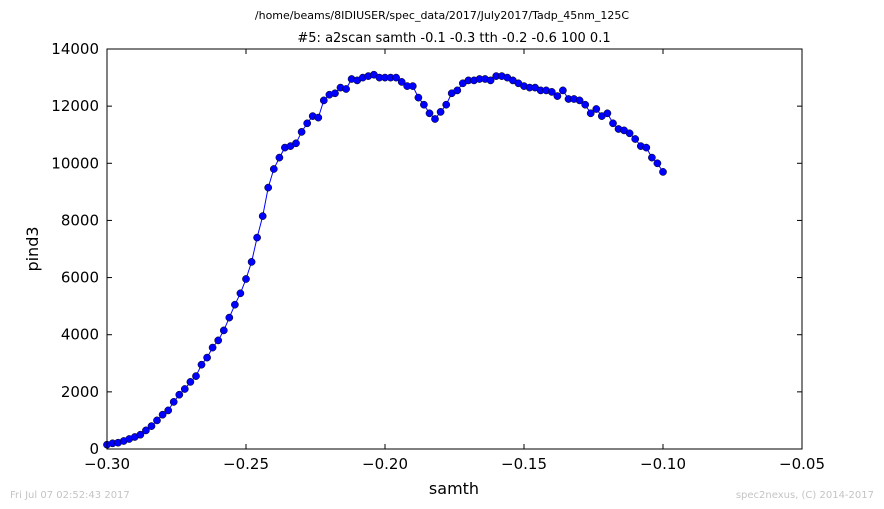 The width and height of the screenshot is (884, 509). What do you see at coordinates (524, 464) in the screenshot?
I see `x-tick-label: −0.15` at bounding box center [524, 464].